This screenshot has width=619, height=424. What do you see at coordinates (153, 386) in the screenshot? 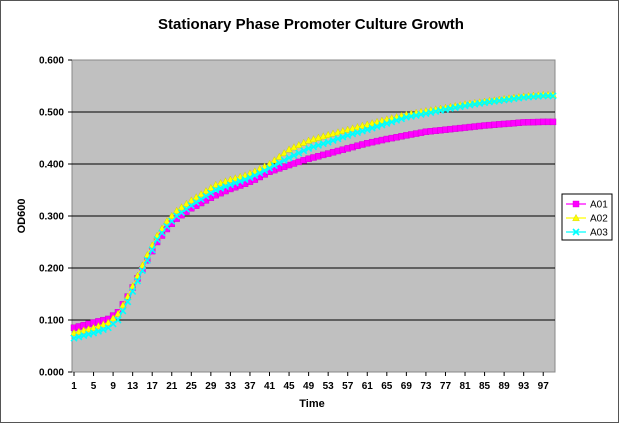
I see `x-tick-label: 17` at bounding box center [153, 386].